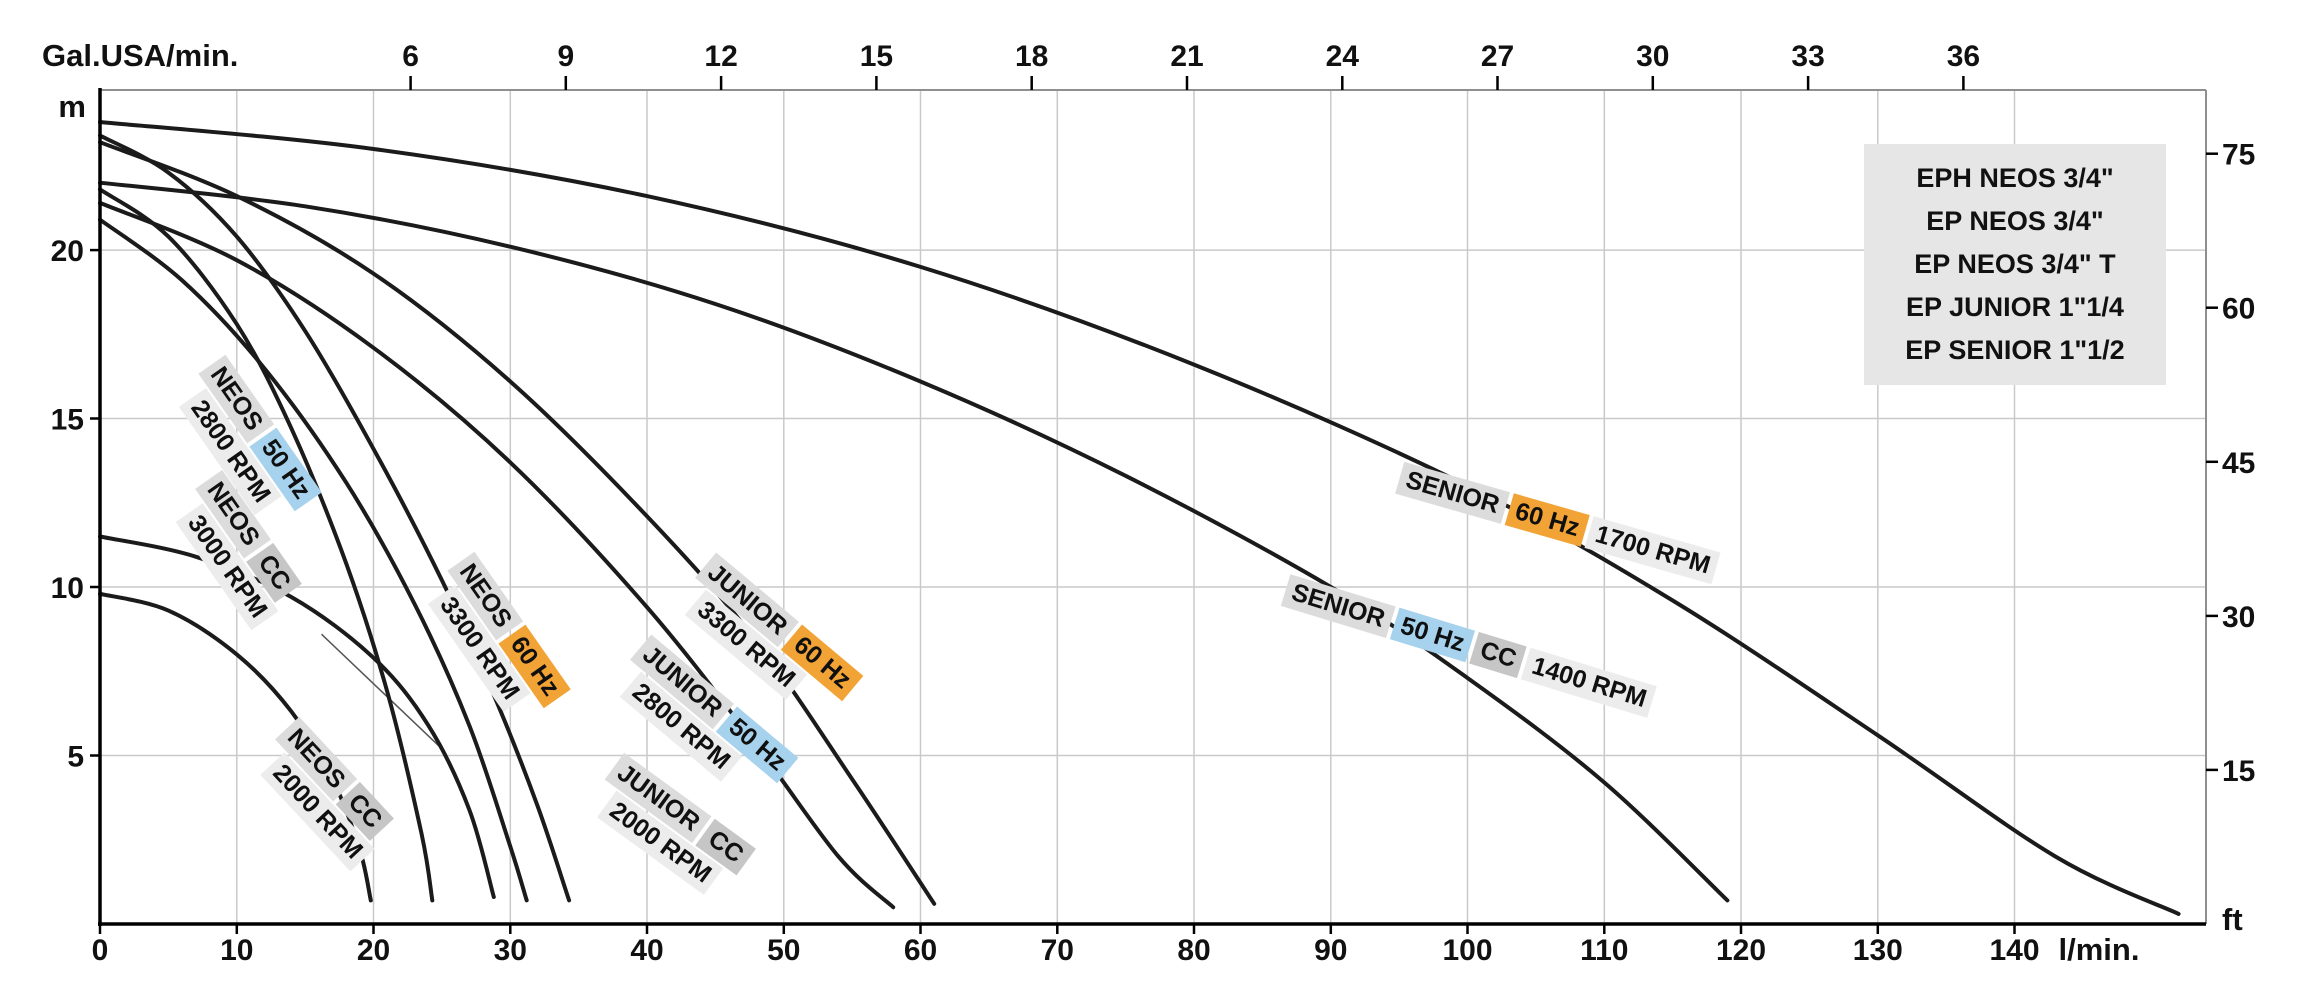 Image resolution: width=2298 pixels, height=1000 pixels. Describe the element at coordinates (2238, 309) in the screenshot. I see `right-tick-label: 60` at that location.